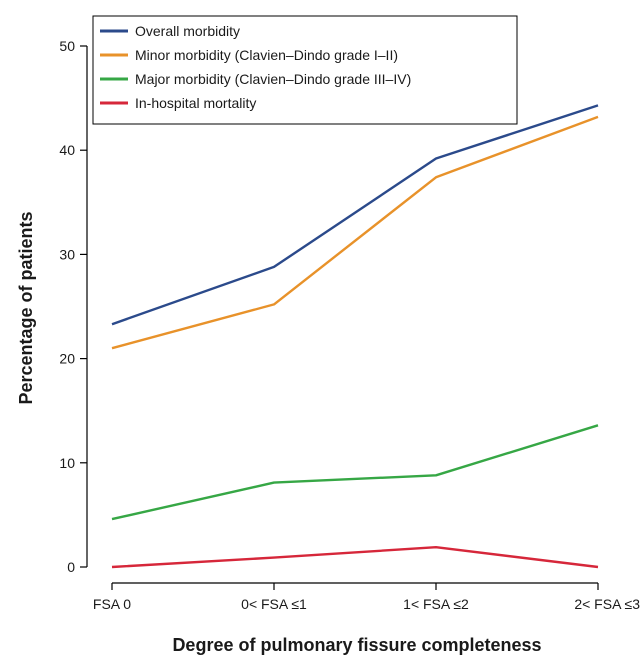 Image resolution: width=644 pixels, height=660 pixels. I want to click on x-tick-label: FSA 0, so click(112, 604).